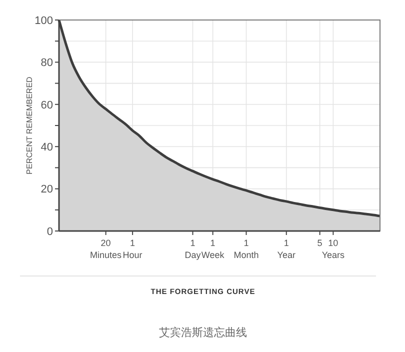  What do you see at coordinates (43, 20) in the screenshot?
I see `y-tick-label: 100` at bounding box center [43, 20].